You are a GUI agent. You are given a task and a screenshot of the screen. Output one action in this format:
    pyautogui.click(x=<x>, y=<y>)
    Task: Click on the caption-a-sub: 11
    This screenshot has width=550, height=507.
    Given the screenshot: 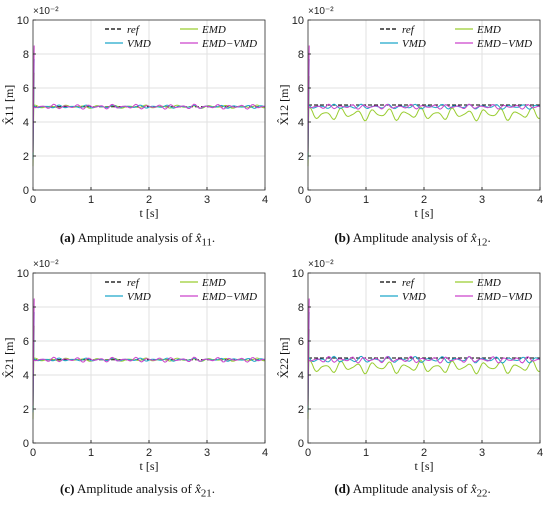 What is the action you would take?
    pyautogui.click(x=206, y=242)
    